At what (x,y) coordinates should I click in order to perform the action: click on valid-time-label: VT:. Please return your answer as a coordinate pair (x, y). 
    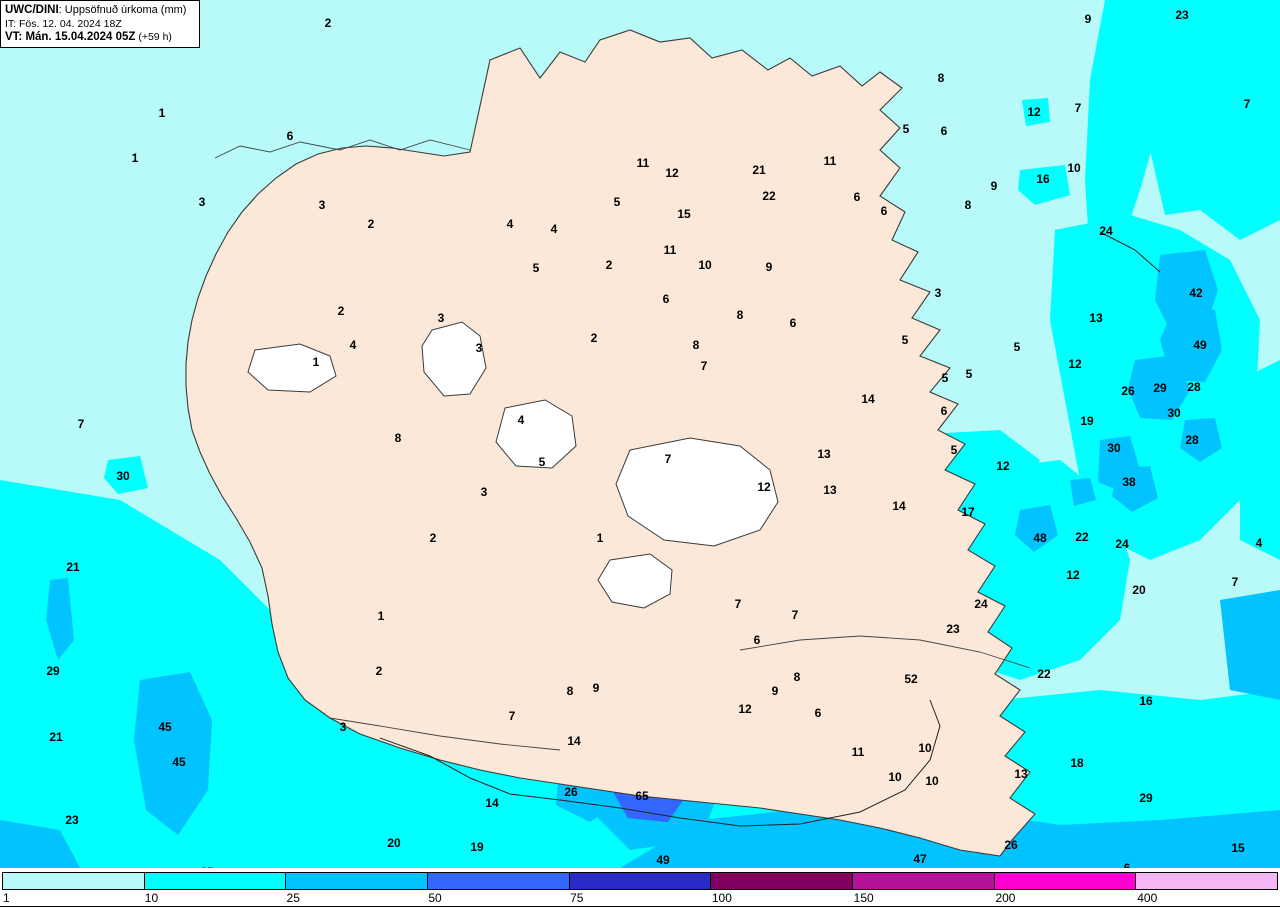
    Looking at the image, I should click on (15, 37).